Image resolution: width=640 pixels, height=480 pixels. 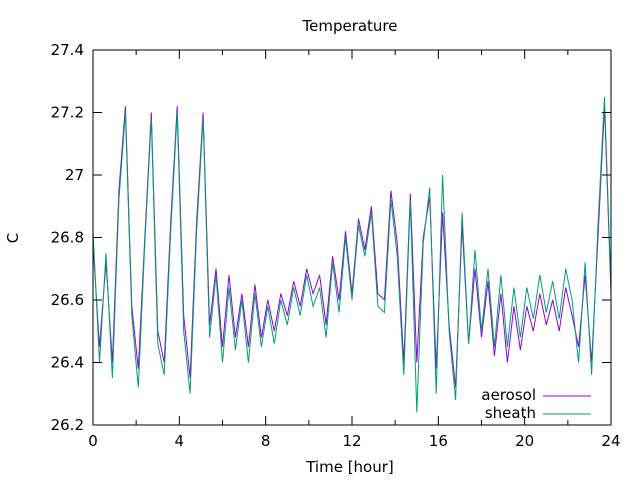 What do you see at coordinates (67, 50) in the screenshot?
I see `y-tick-label: 27.4` at bounding box center [67, 50].